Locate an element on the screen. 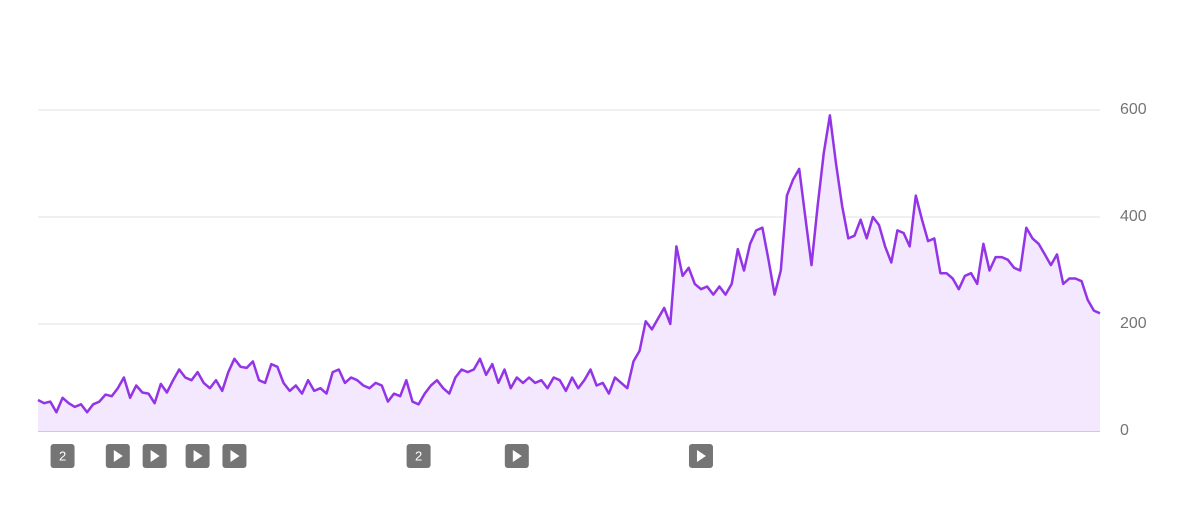 This screenshot has height=505, width=1200. y-tick-label: 600 is located at coordinates (1133, 109).